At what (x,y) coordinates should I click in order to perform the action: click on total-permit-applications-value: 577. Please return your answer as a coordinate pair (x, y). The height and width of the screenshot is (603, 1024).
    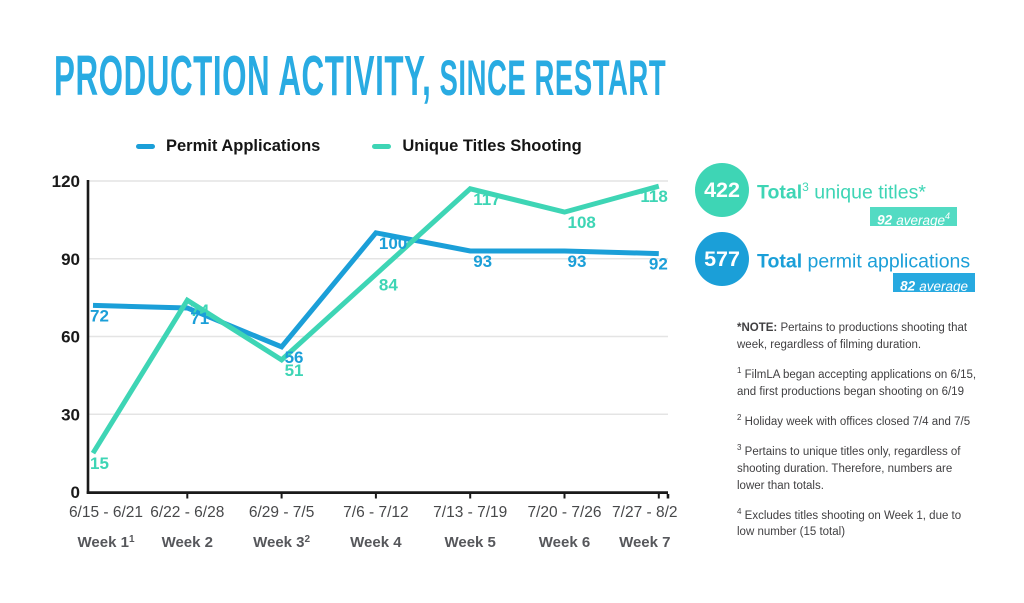
    Looking at the image, I should click on (722, 258).